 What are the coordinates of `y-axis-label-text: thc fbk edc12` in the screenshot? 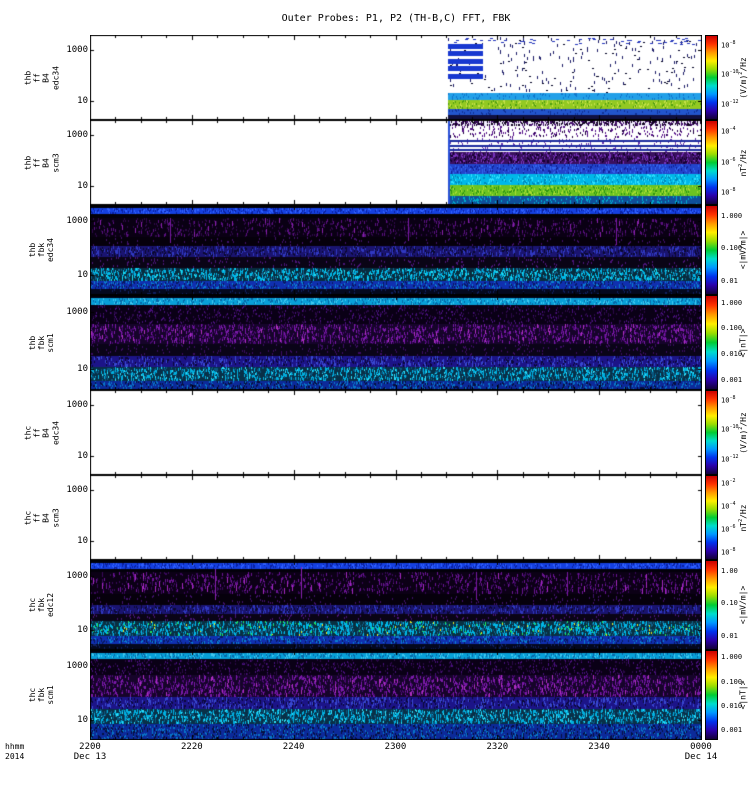 It's located at (42, 605).